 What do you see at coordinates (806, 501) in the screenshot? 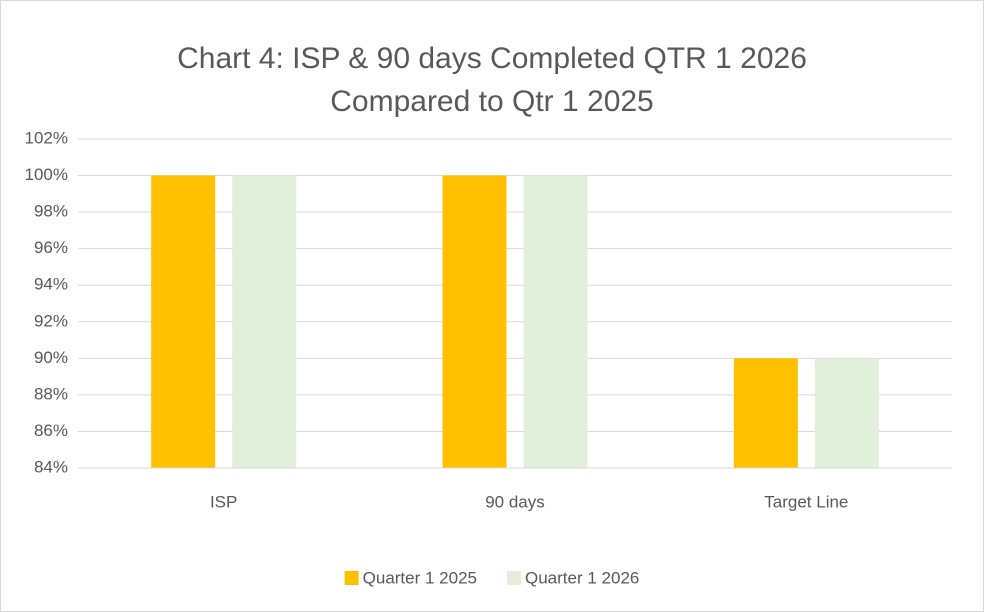
I see `x-tick-label: Target Line` at bounding box center [806, 501].